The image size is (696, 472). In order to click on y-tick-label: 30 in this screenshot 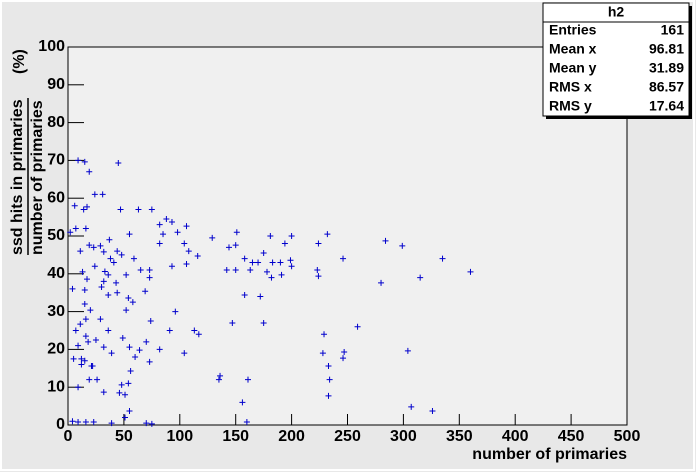, I will do `click(56, 311)`.